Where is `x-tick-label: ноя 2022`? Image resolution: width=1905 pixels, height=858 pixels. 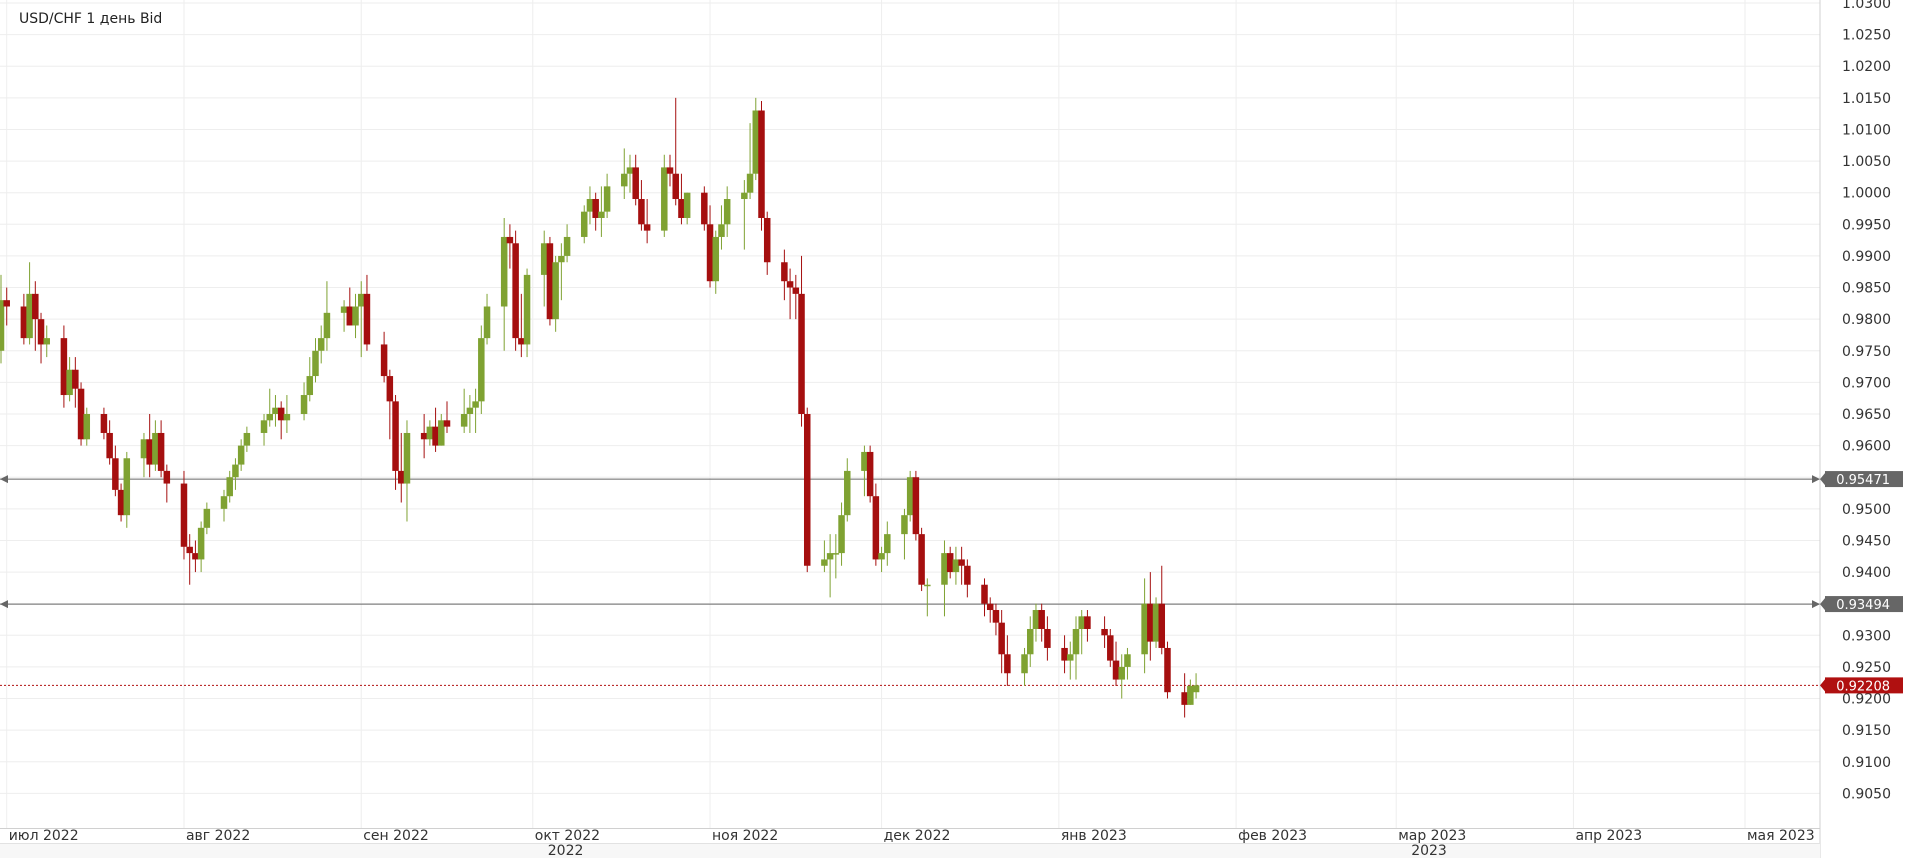
x-tick-label: ноя 2022 is located at coordinates (745, 836).